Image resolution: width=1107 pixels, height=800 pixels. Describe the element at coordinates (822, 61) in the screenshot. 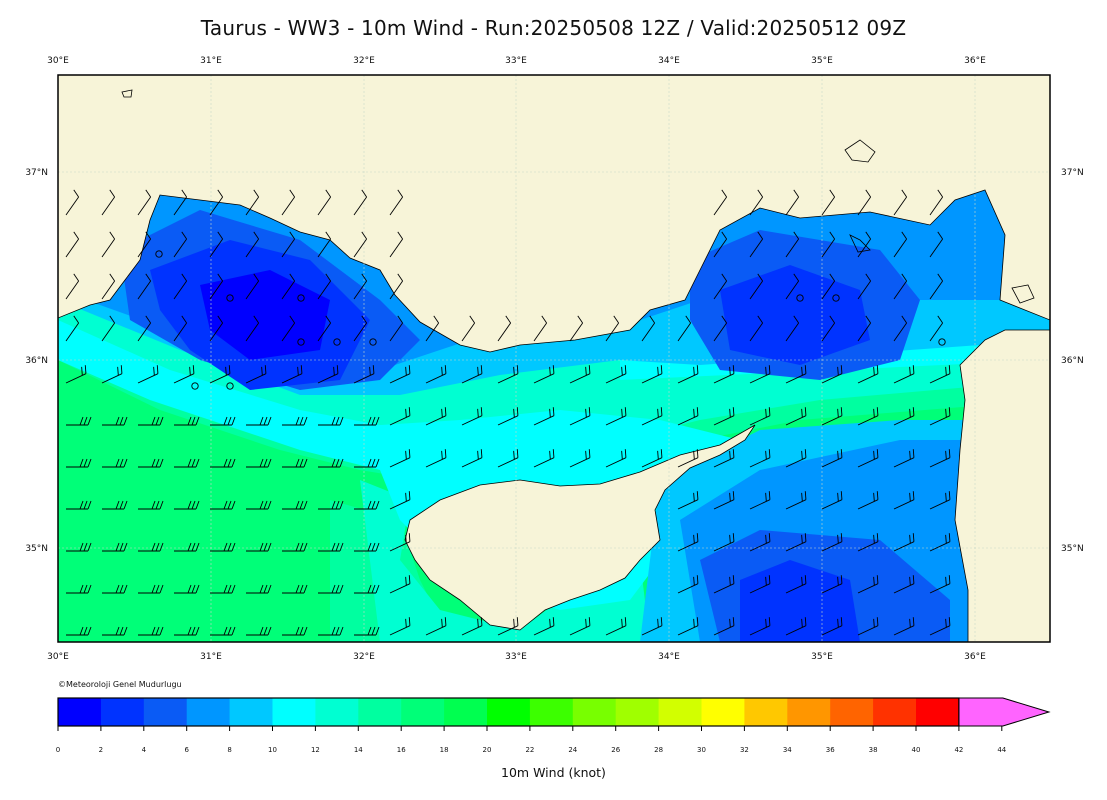

I see `lon-label-top: 35°E` at that location.